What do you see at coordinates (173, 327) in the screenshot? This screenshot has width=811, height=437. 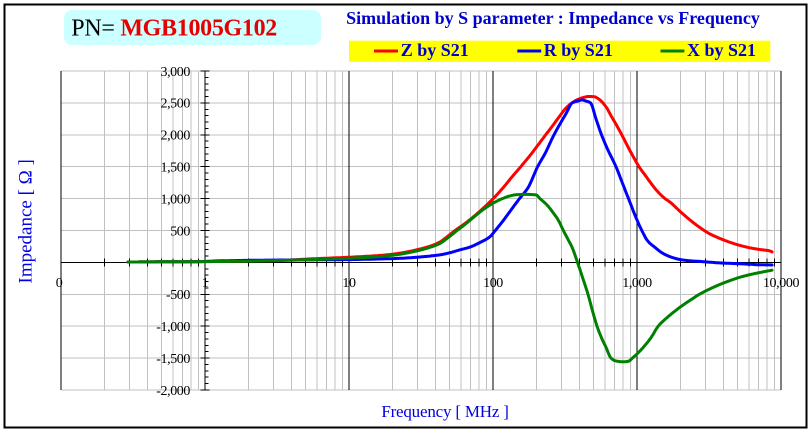 I see `svg-text: -1,000` at bounding box center [173, 327].